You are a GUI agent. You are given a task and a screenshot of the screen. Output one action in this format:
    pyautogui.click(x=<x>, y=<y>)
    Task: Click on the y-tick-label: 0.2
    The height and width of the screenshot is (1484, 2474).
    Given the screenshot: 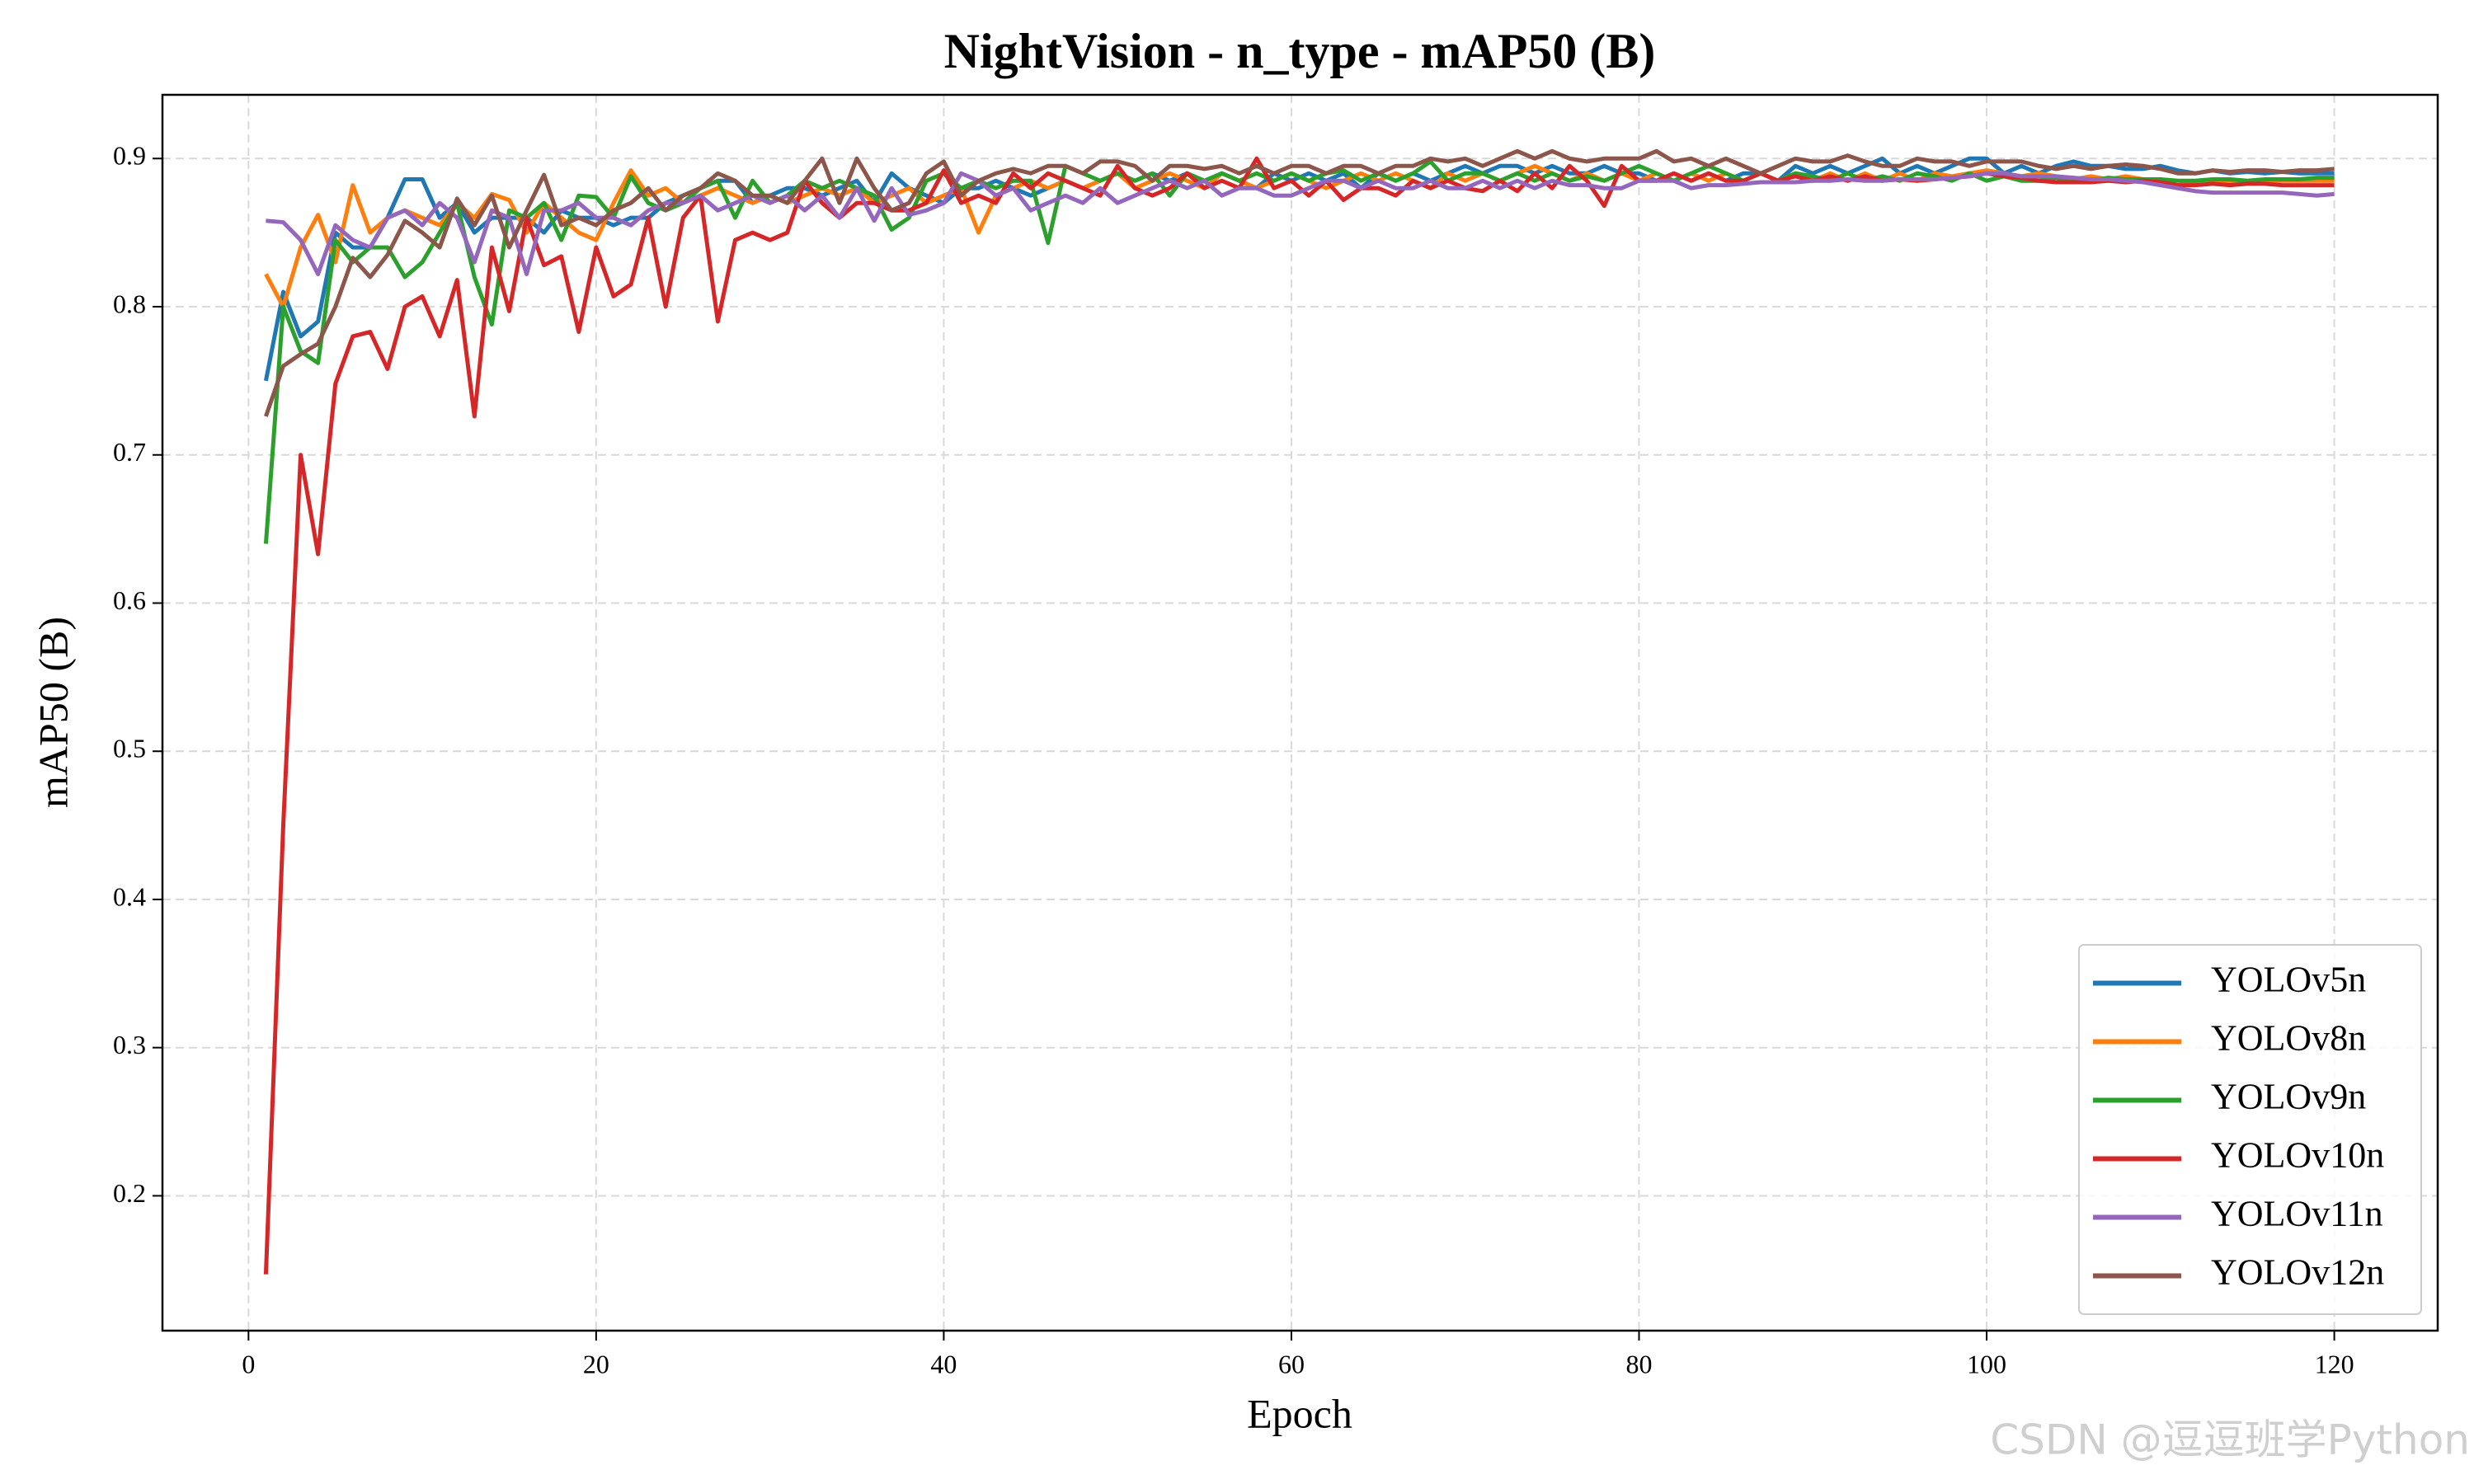 What is the action you would take?
    pyautogui.click(x=129, y=1193)
    